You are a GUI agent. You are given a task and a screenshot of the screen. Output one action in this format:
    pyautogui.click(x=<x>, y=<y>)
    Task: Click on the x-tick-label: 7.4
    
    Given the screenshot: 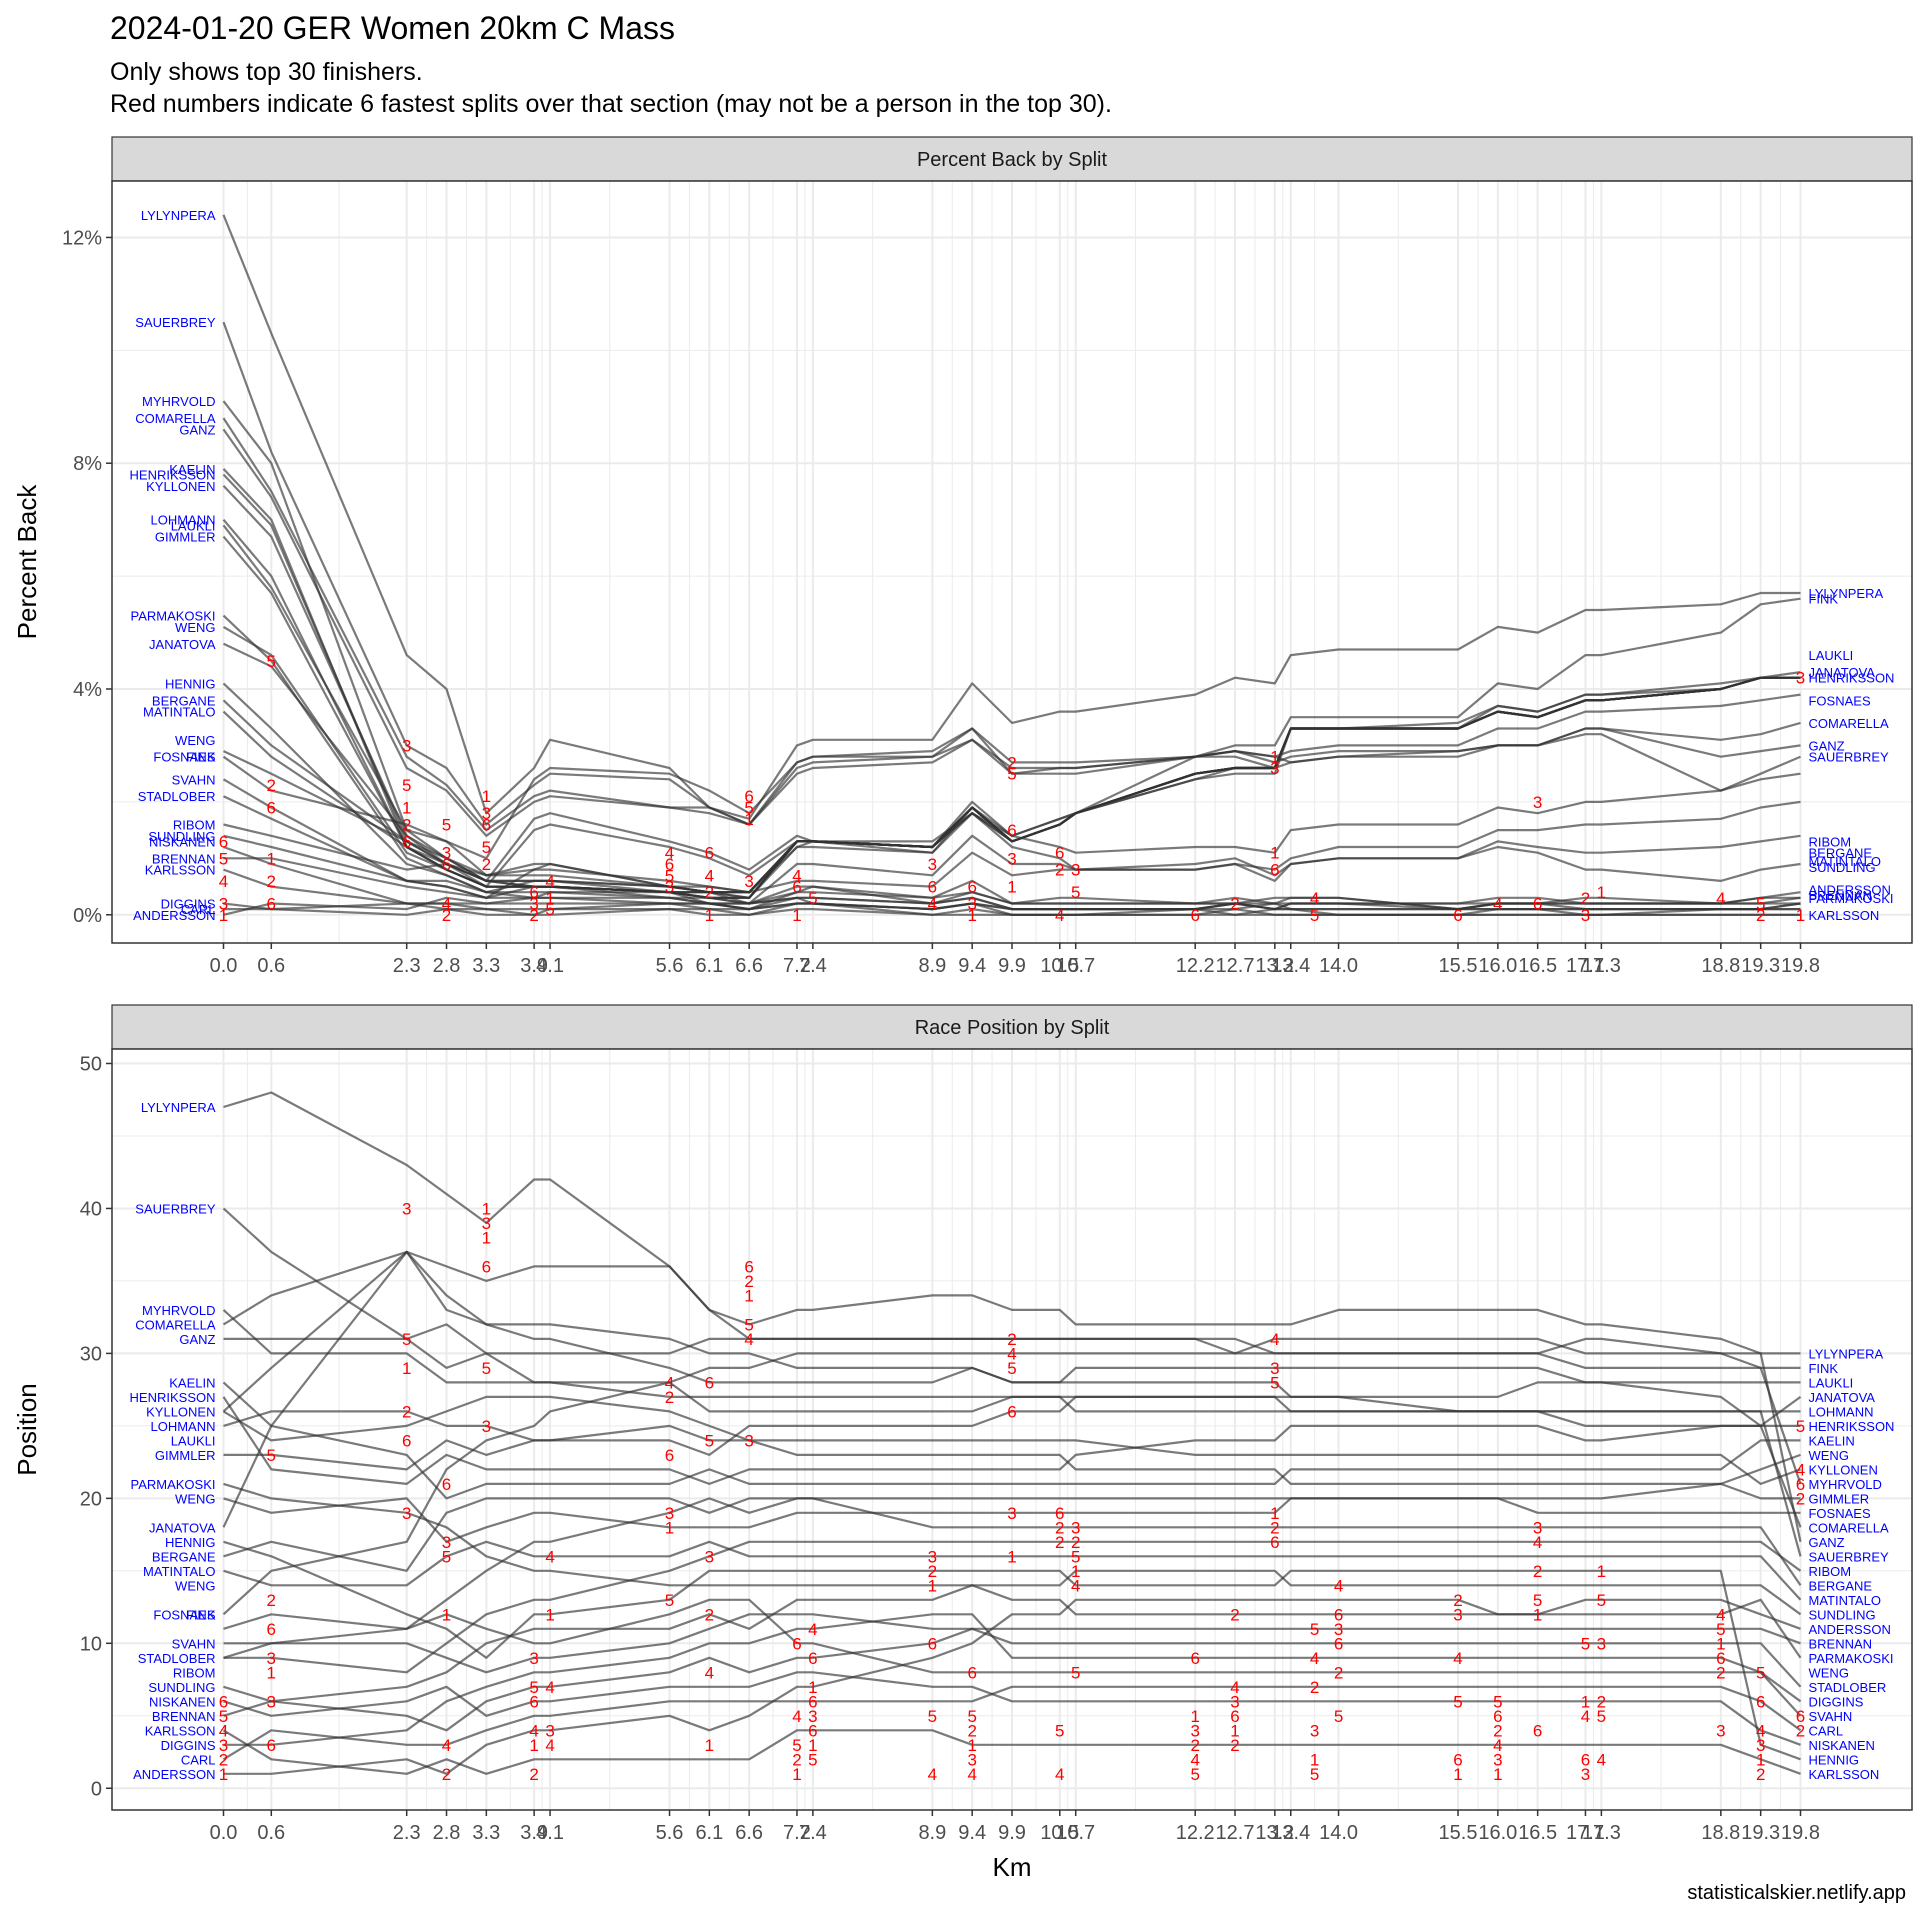 What is the action you would take?
    pyautogui.click(x=813, y=966)
    